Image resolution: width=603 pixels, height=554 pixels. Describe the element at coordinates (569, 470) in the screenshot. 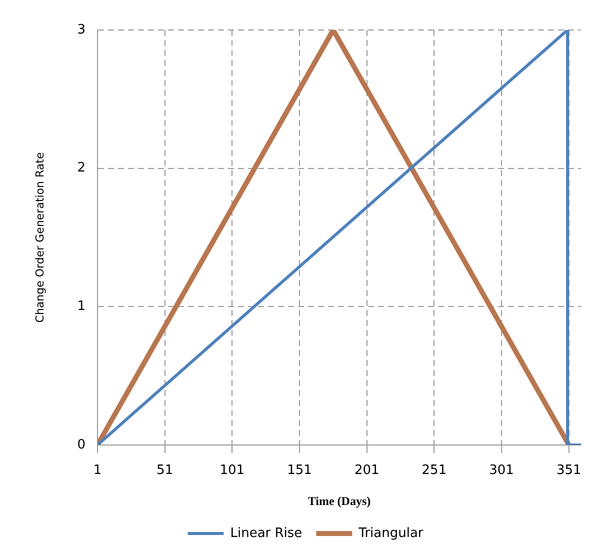

I see `x-tick-label: 351` at that location.